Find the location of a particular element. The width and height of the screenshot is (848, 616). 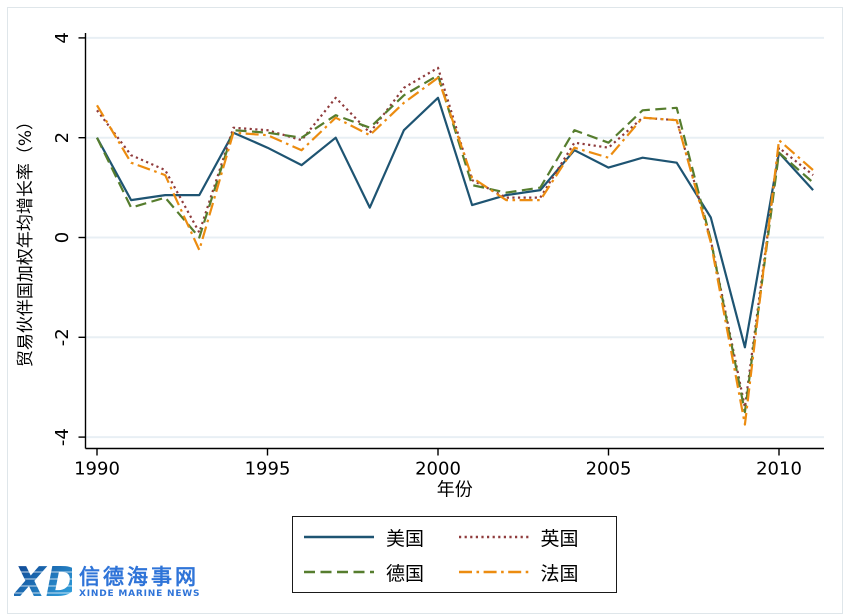

y-tick-label: -4 is located at coordinates (62, 437).